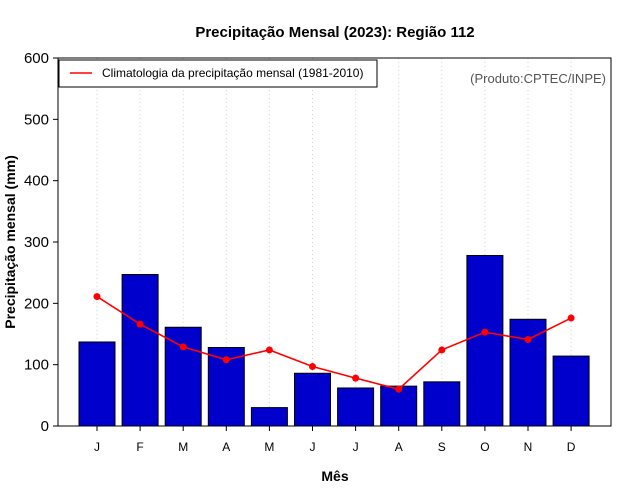 This screenshot has height=500, width=640. I want to click on y-tick-label: 300, so click(36, 242).